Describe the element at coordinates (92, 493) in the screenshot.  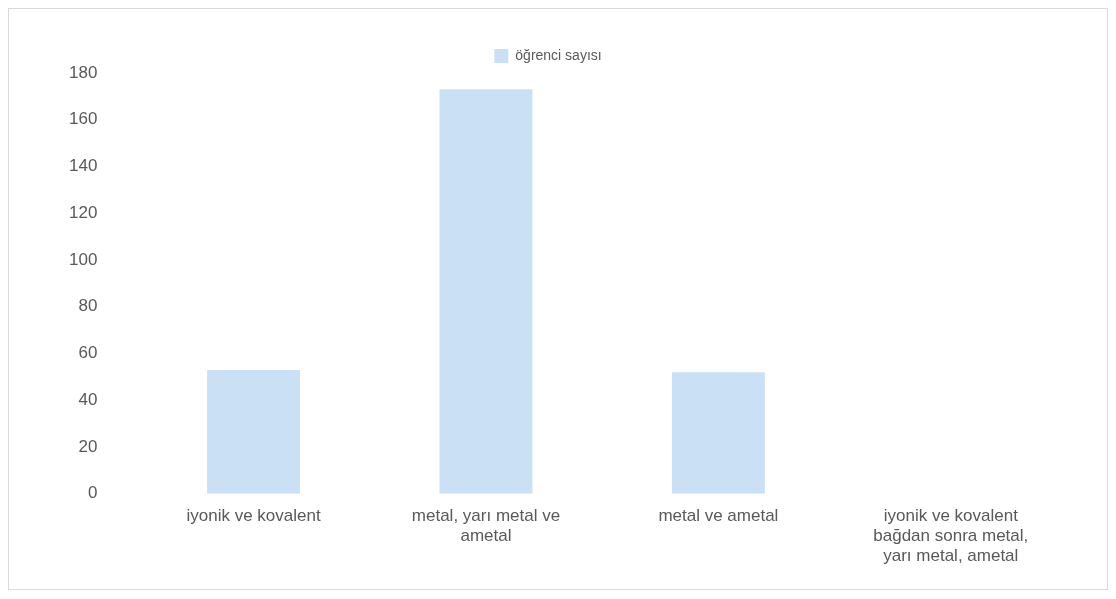
I see `y-tick-label: 0` at that location.